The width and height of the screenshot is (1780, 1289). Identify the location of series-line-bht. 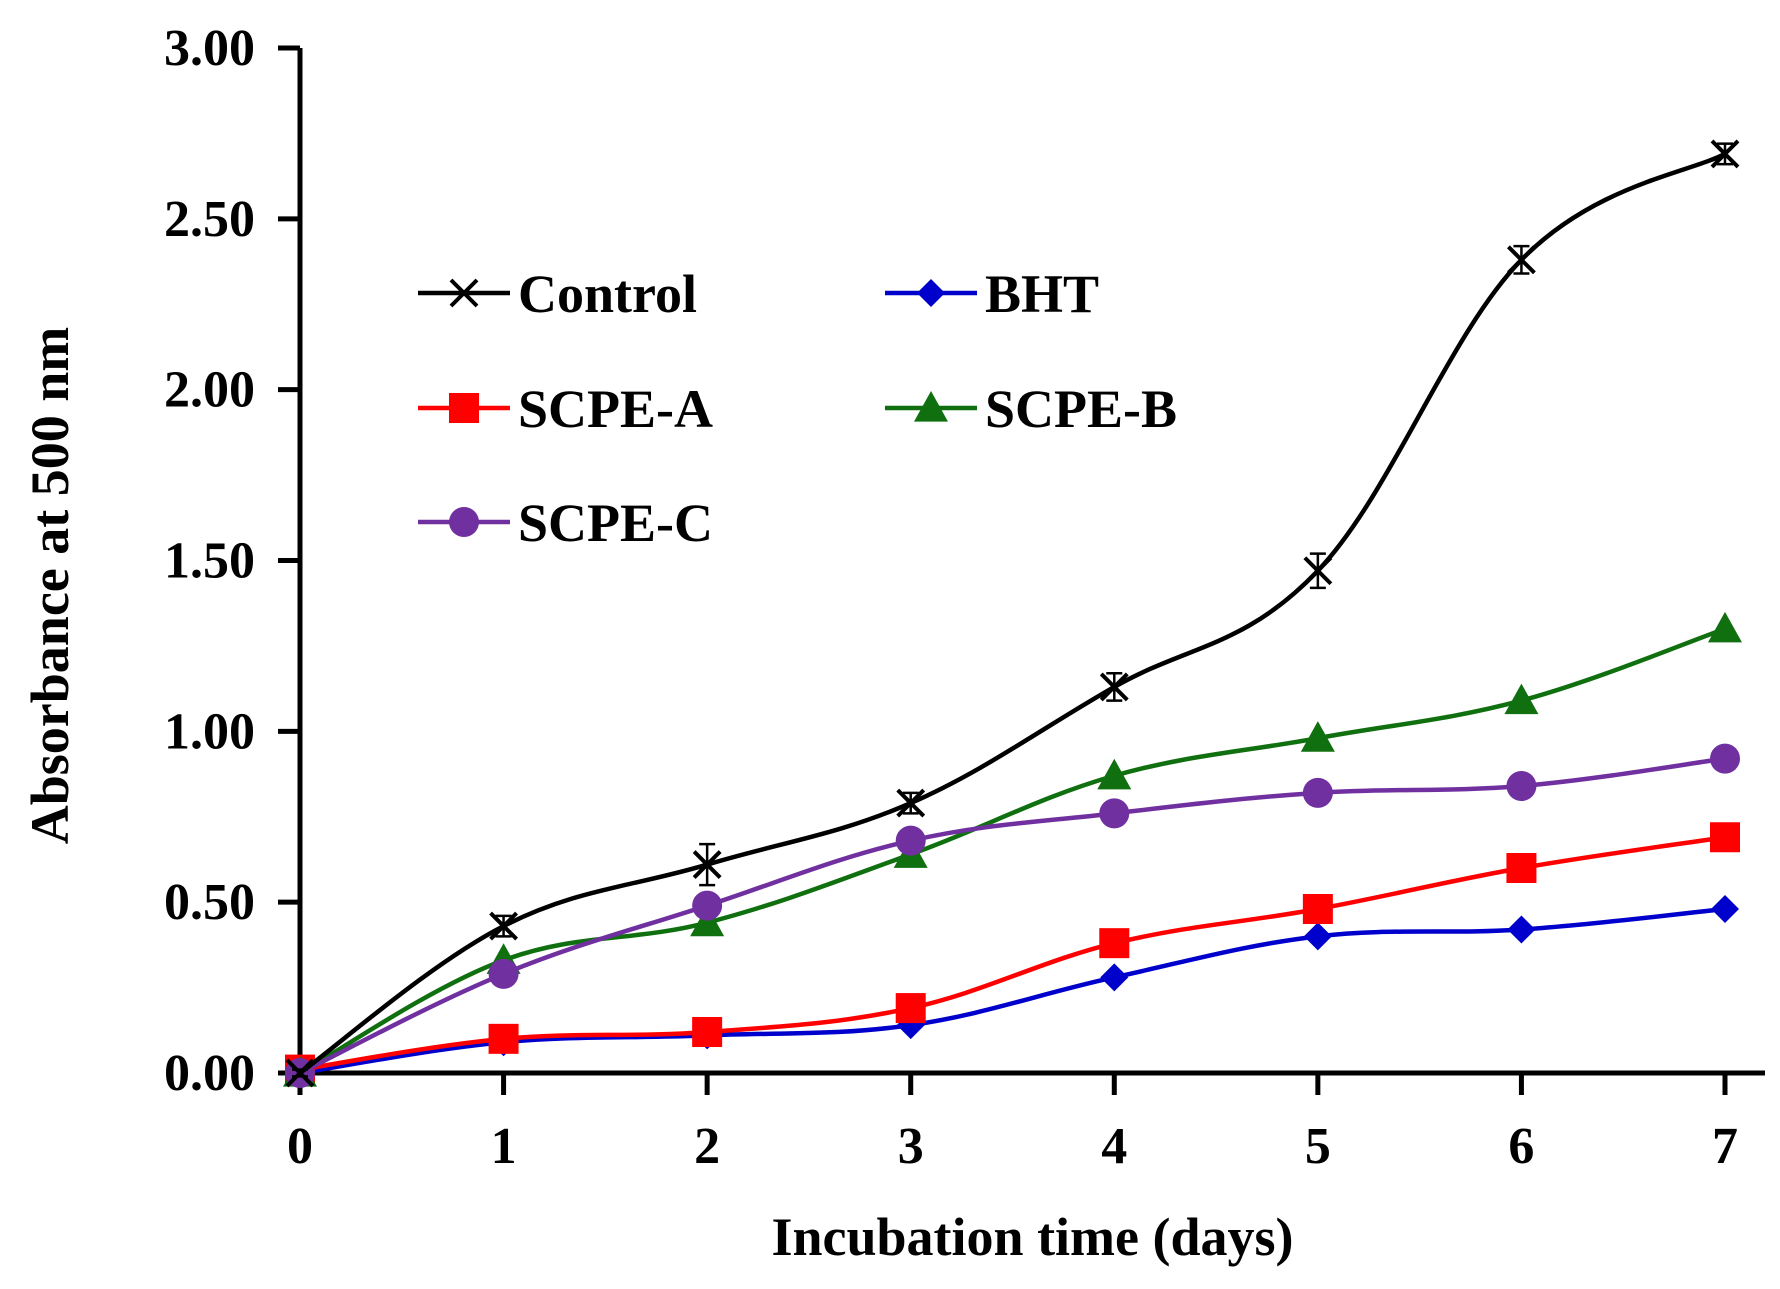
(1012, 991).